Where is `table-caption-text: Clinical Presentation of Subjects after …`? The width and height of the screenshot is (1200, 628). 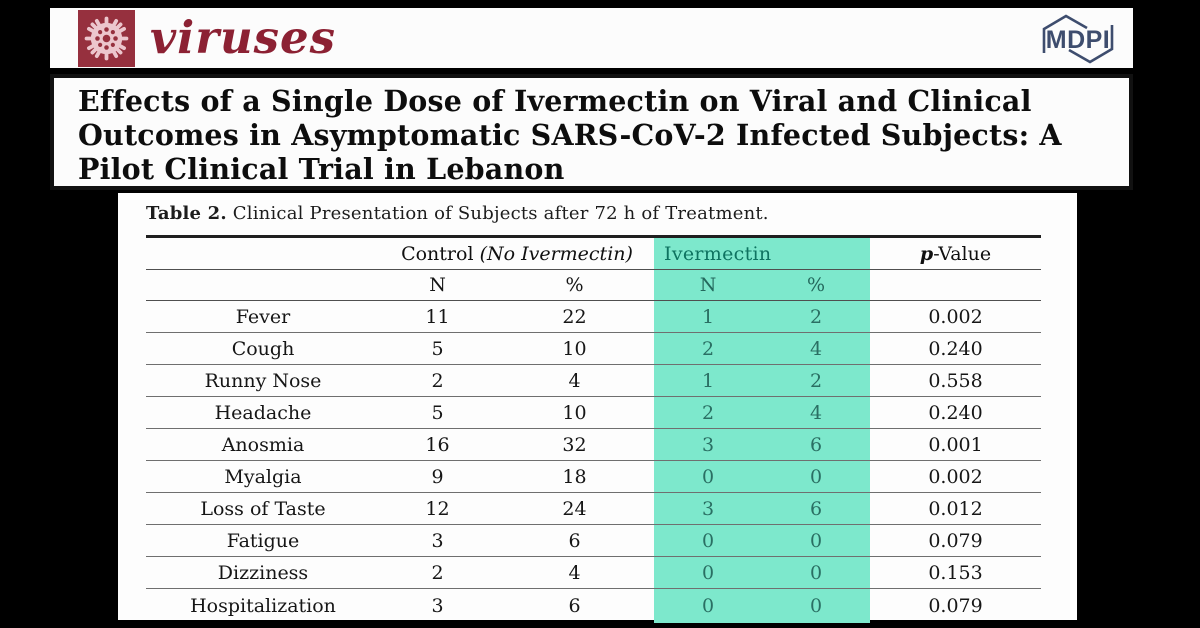
table-caption-text: Clinical Presentation of Subjects after … is located at coordinates (497, 213).